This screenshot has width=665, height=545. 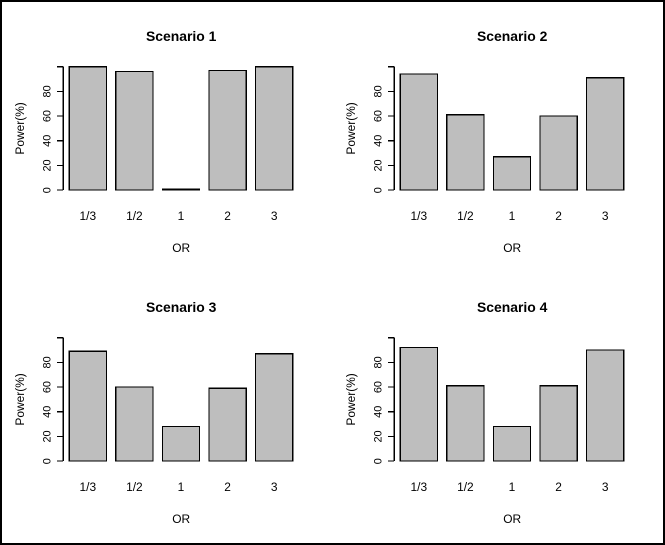 What do you see at coordinates (181, 307) in the screenshot?
I see `chart-title: Scenario 3` at bounding box center [181, 307].